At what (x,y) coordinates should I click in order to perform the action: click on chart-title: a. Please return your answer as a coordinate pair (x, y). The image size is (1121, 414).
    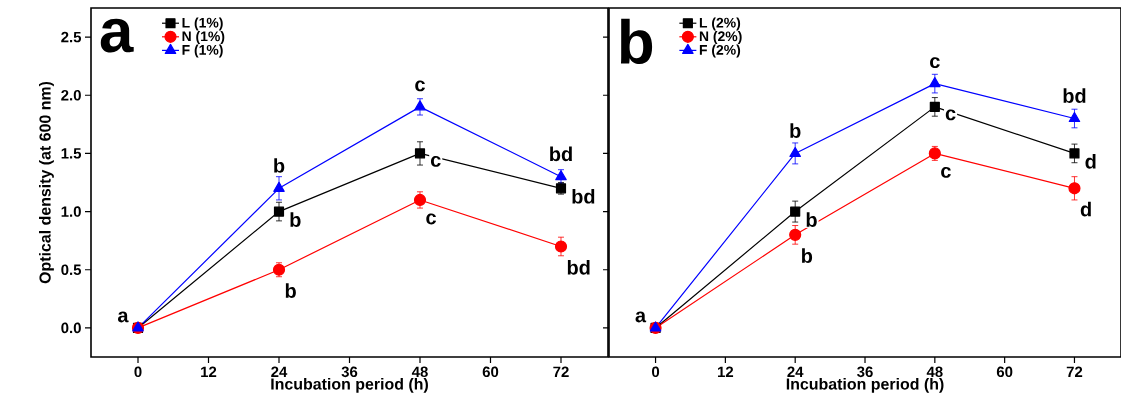
    Looking at the image, I should click on (117, 35).